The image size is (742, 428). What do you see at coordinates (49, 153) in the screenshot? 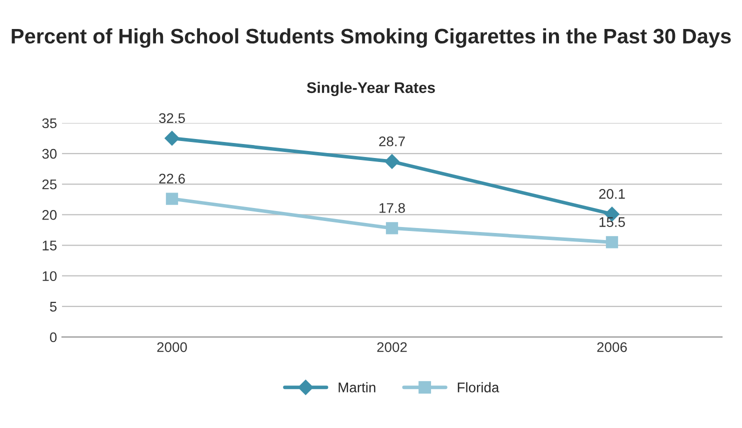
I see `y-tick-label: 30` at bounding box center [49, 153].